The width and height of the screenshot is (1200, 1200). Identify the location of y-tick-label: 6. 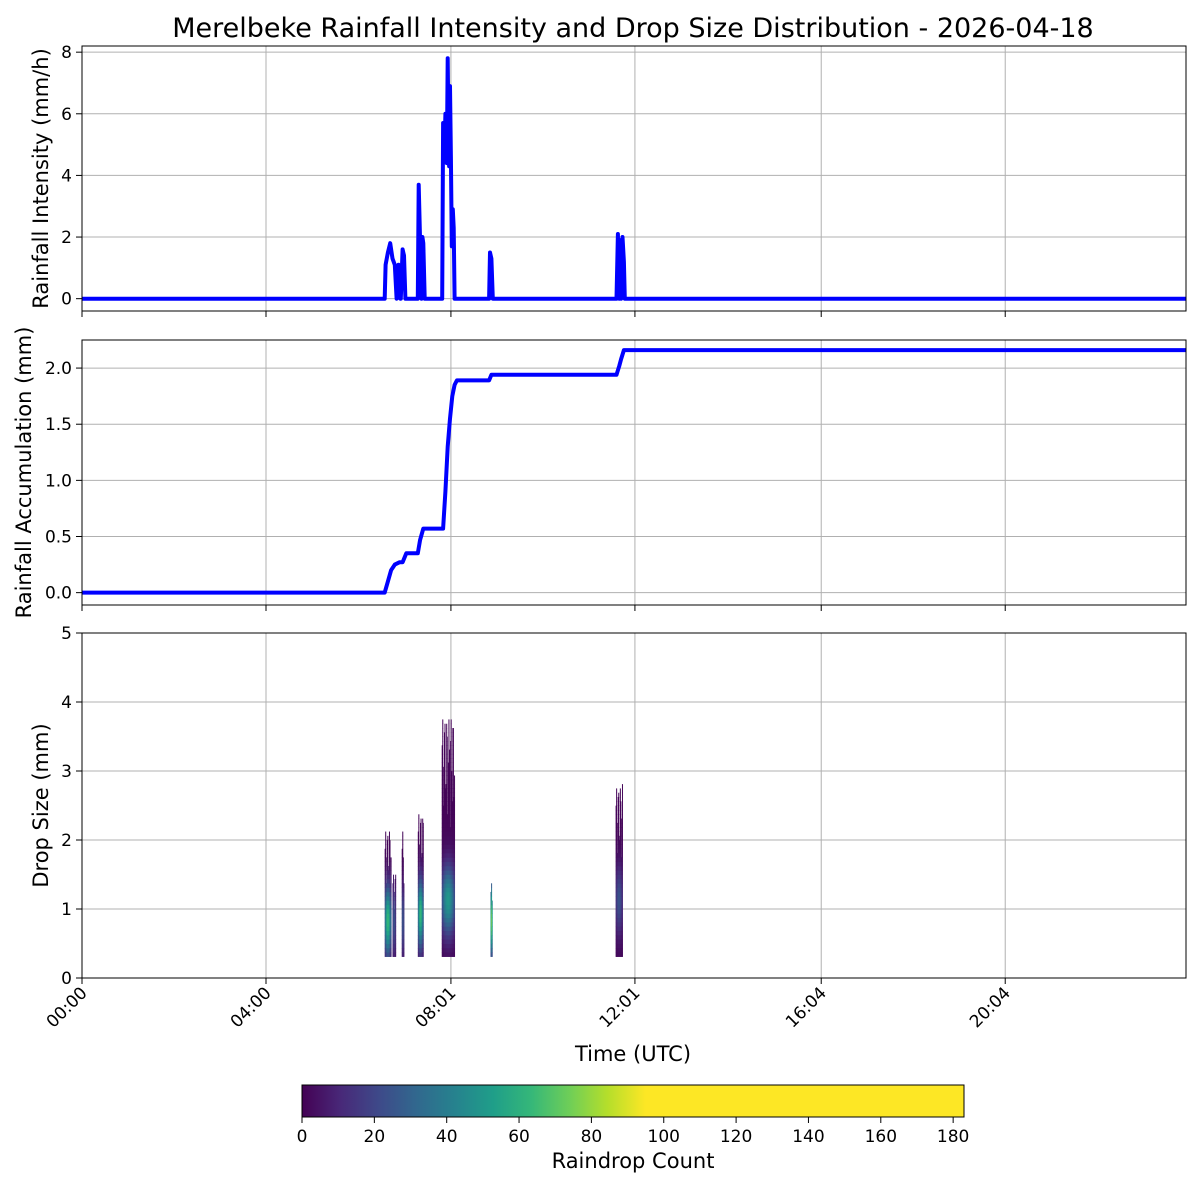
(66, 115).